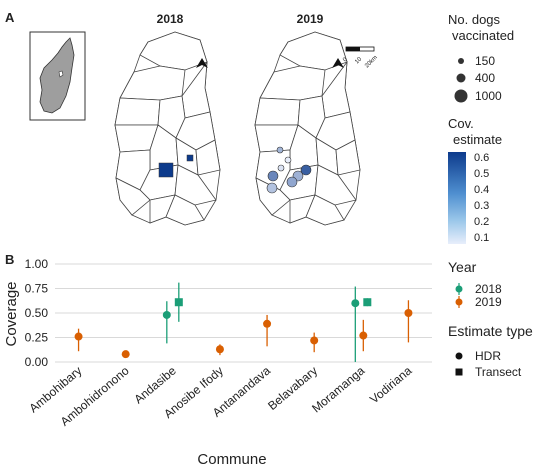  What do you see at coordinates (9, 259) in the screenshot?
I see `panel-b-label: B` at bounding box center [9, 259].